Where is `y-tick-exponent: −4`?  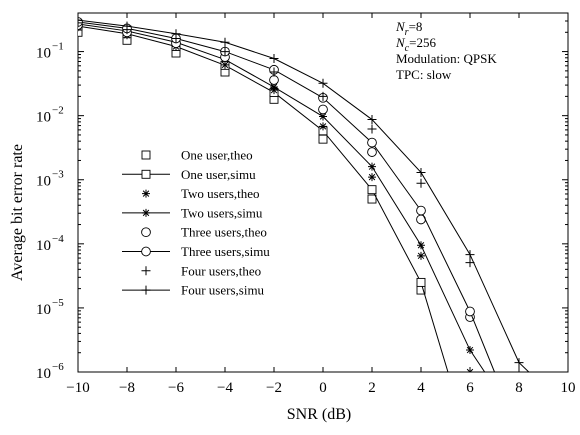
y-tick-exponent: −4 is located at coordinates (58, 239).